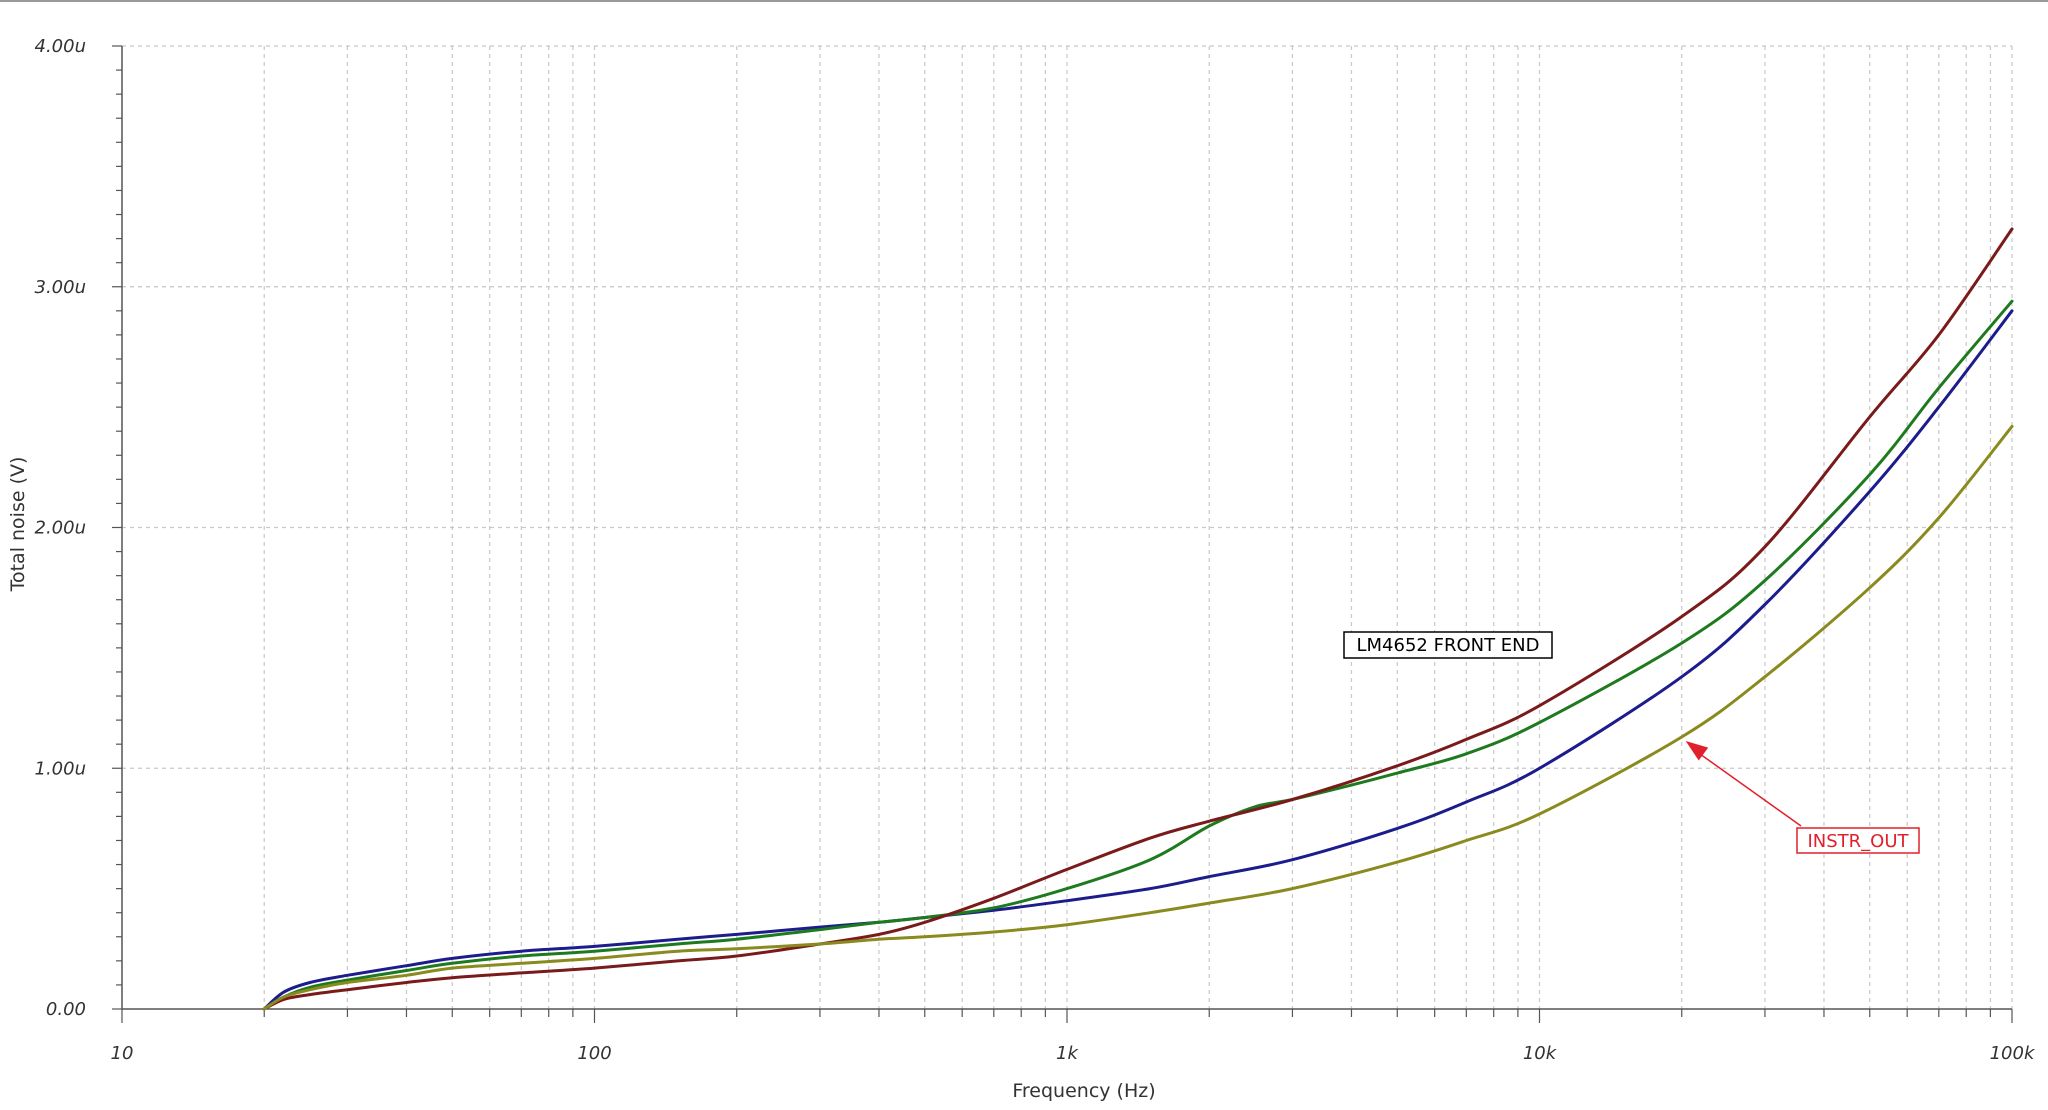  I want to click on chart-annotations: LM4652 FRONT END INSTR_OUT, so click(1631, 742).